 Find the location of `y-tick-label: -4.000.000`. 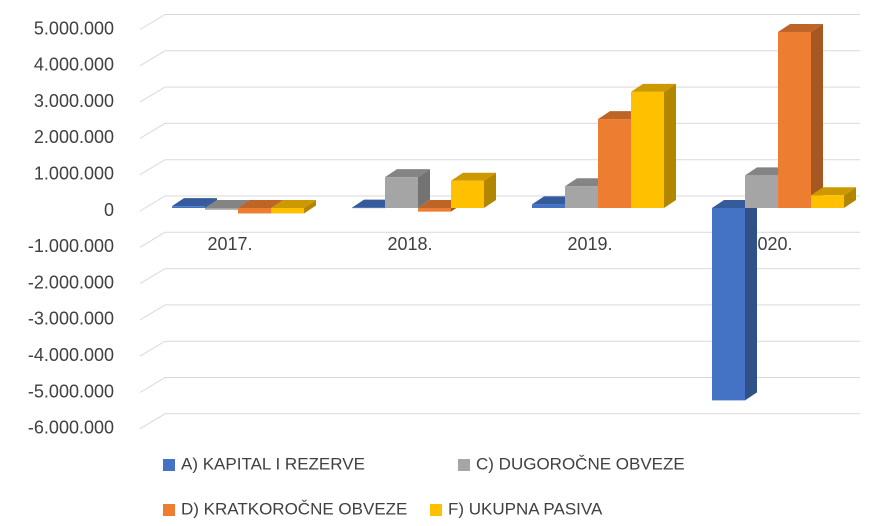

y-tick-label: -4.000.000 is located at coordinates (71, 355).